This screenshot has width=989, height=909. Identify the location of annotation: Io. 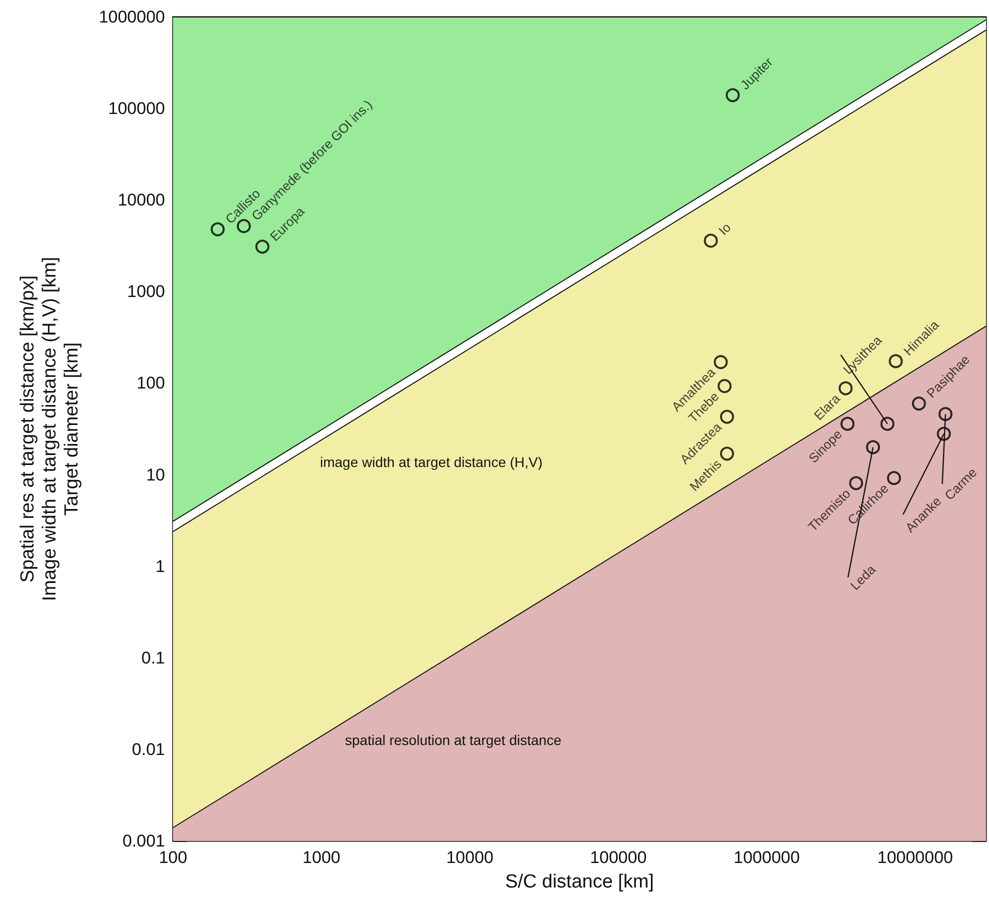
(725, 229).